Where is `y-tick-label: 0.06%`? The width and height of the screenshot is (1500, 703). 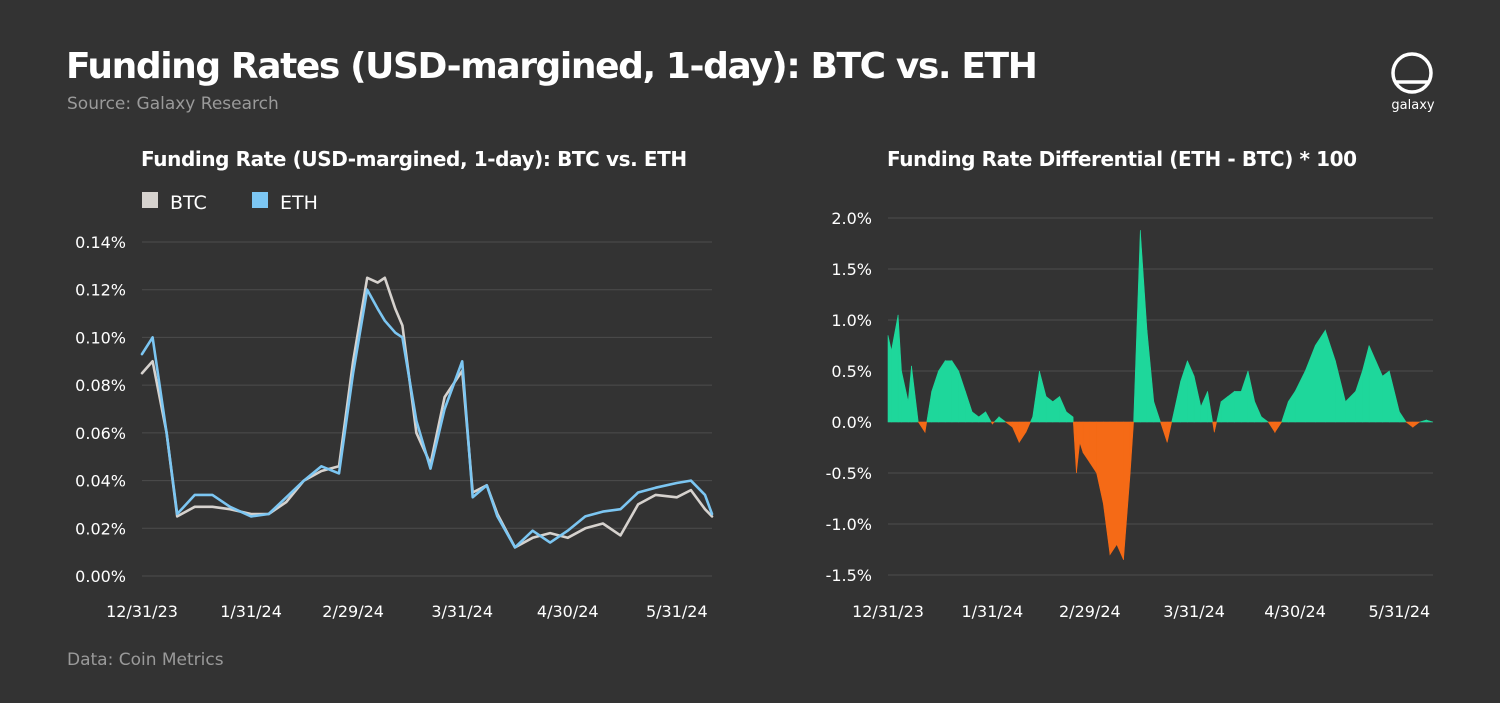
y-tick-label: 0.06% is located at coordinates (100, 433).